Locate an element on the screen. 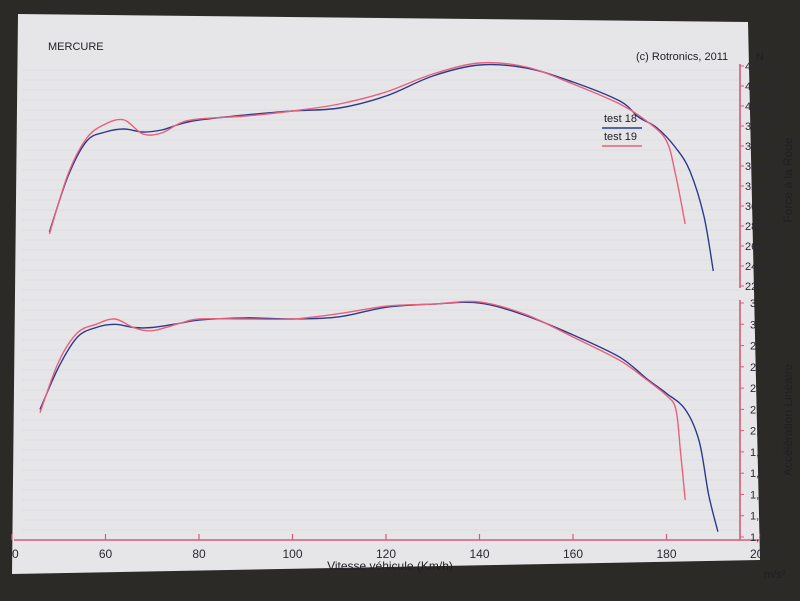 The width and height of the screenshot is (800, 601). bottom-y-tick-label: 1,0 is located at coordinates (757, 538).